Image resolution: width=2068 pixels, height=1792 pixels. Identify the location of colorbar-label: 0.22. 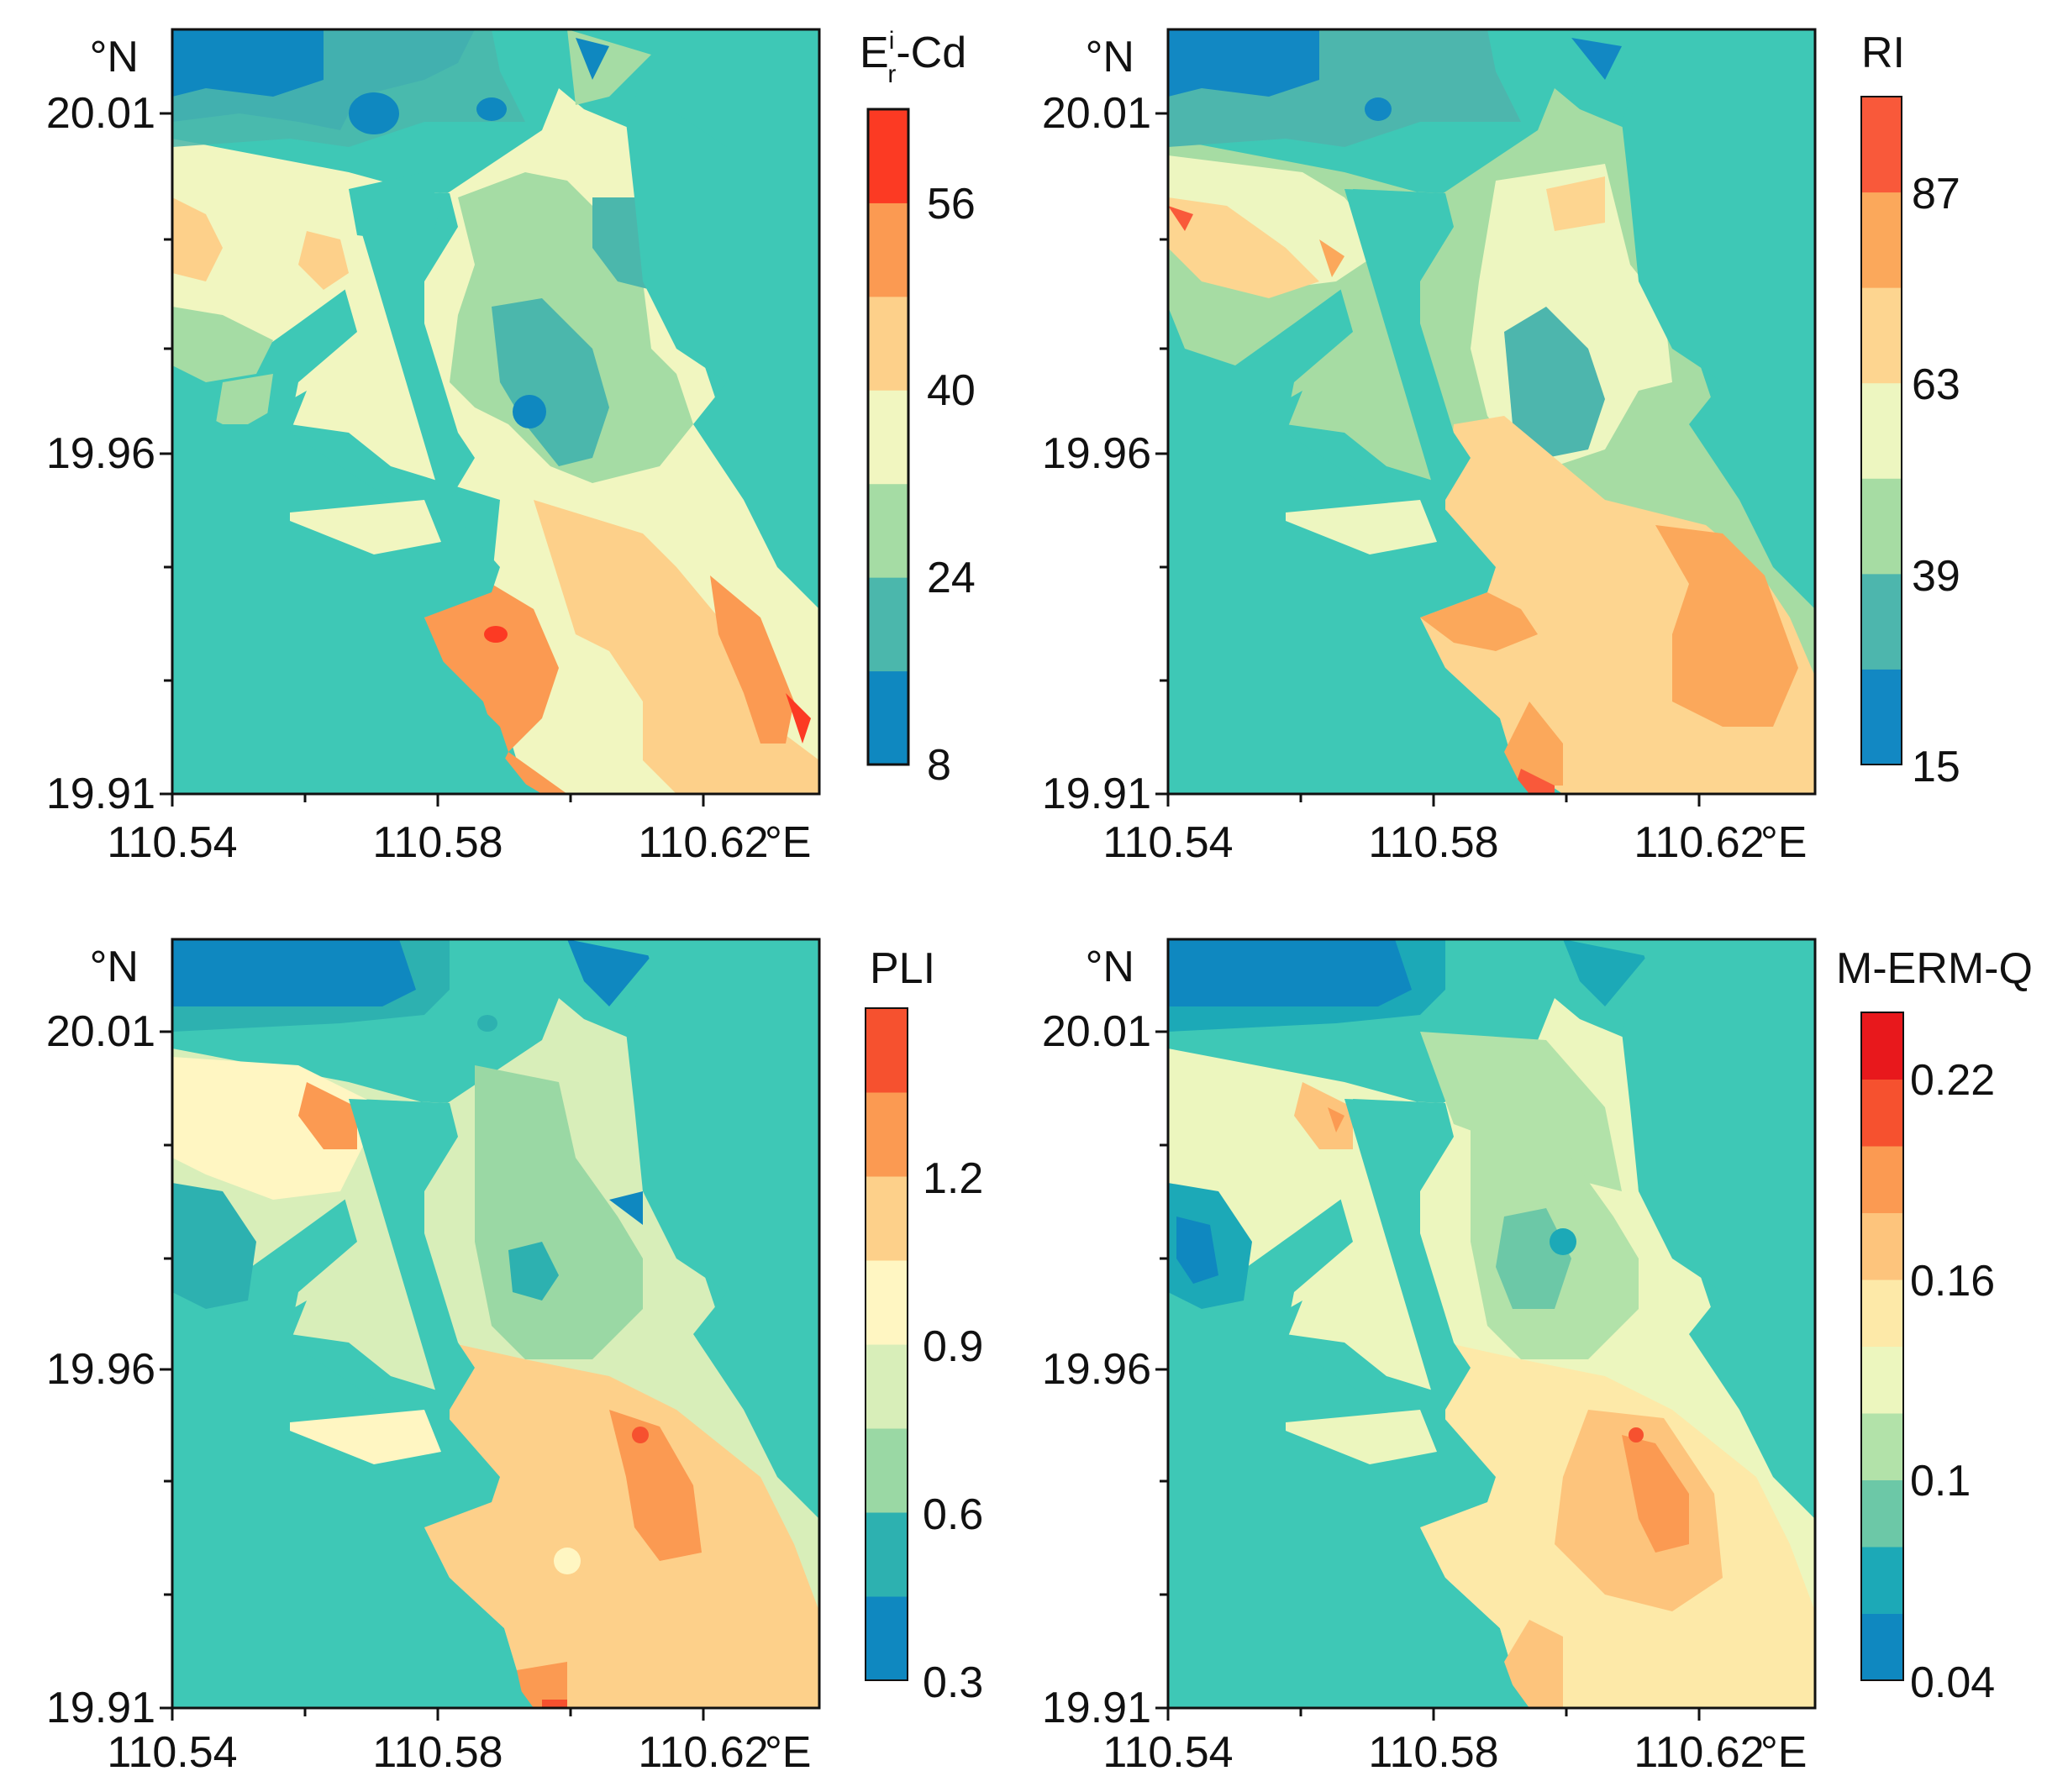
(1953, 1080).